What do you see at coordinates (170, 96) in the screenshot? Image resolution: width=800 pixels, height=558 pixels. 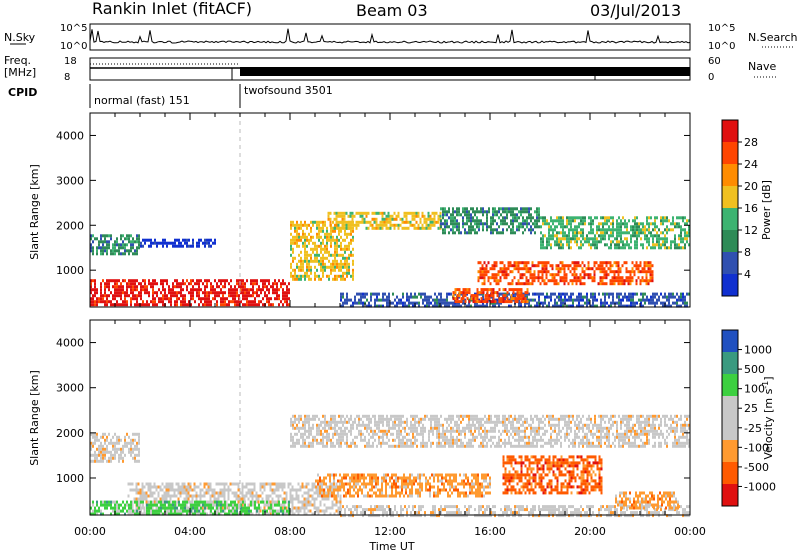 I see `cpid-panel: CPID normal (fast) 151 twofsound 3501` at bounding box center [170, 96].